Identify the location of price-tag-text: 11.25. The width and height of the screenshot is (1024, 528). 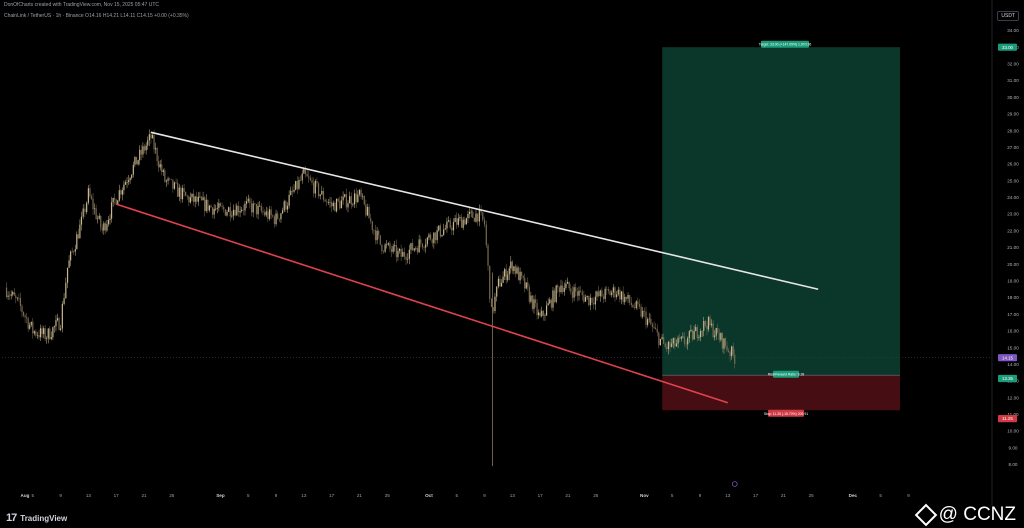
(1007, 418).